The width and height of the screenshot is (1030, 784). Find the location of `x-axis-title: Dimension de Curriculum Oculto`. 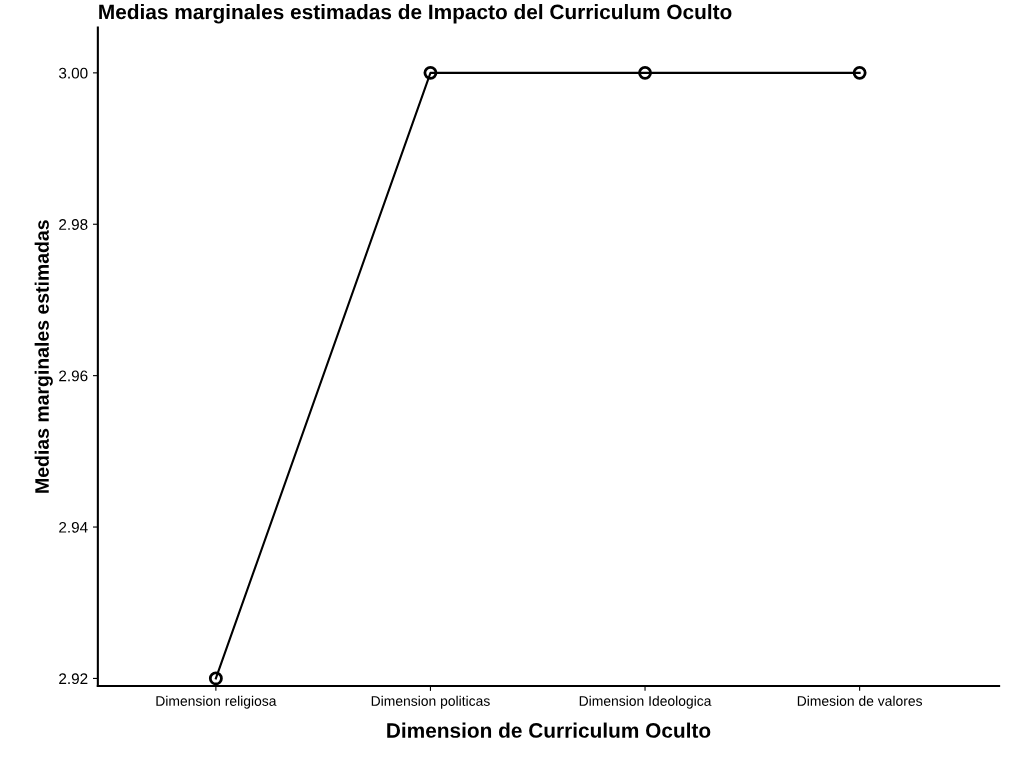

x-axis-title: Dimension de Curriculum Oculto is located at coordinates (549, 730).